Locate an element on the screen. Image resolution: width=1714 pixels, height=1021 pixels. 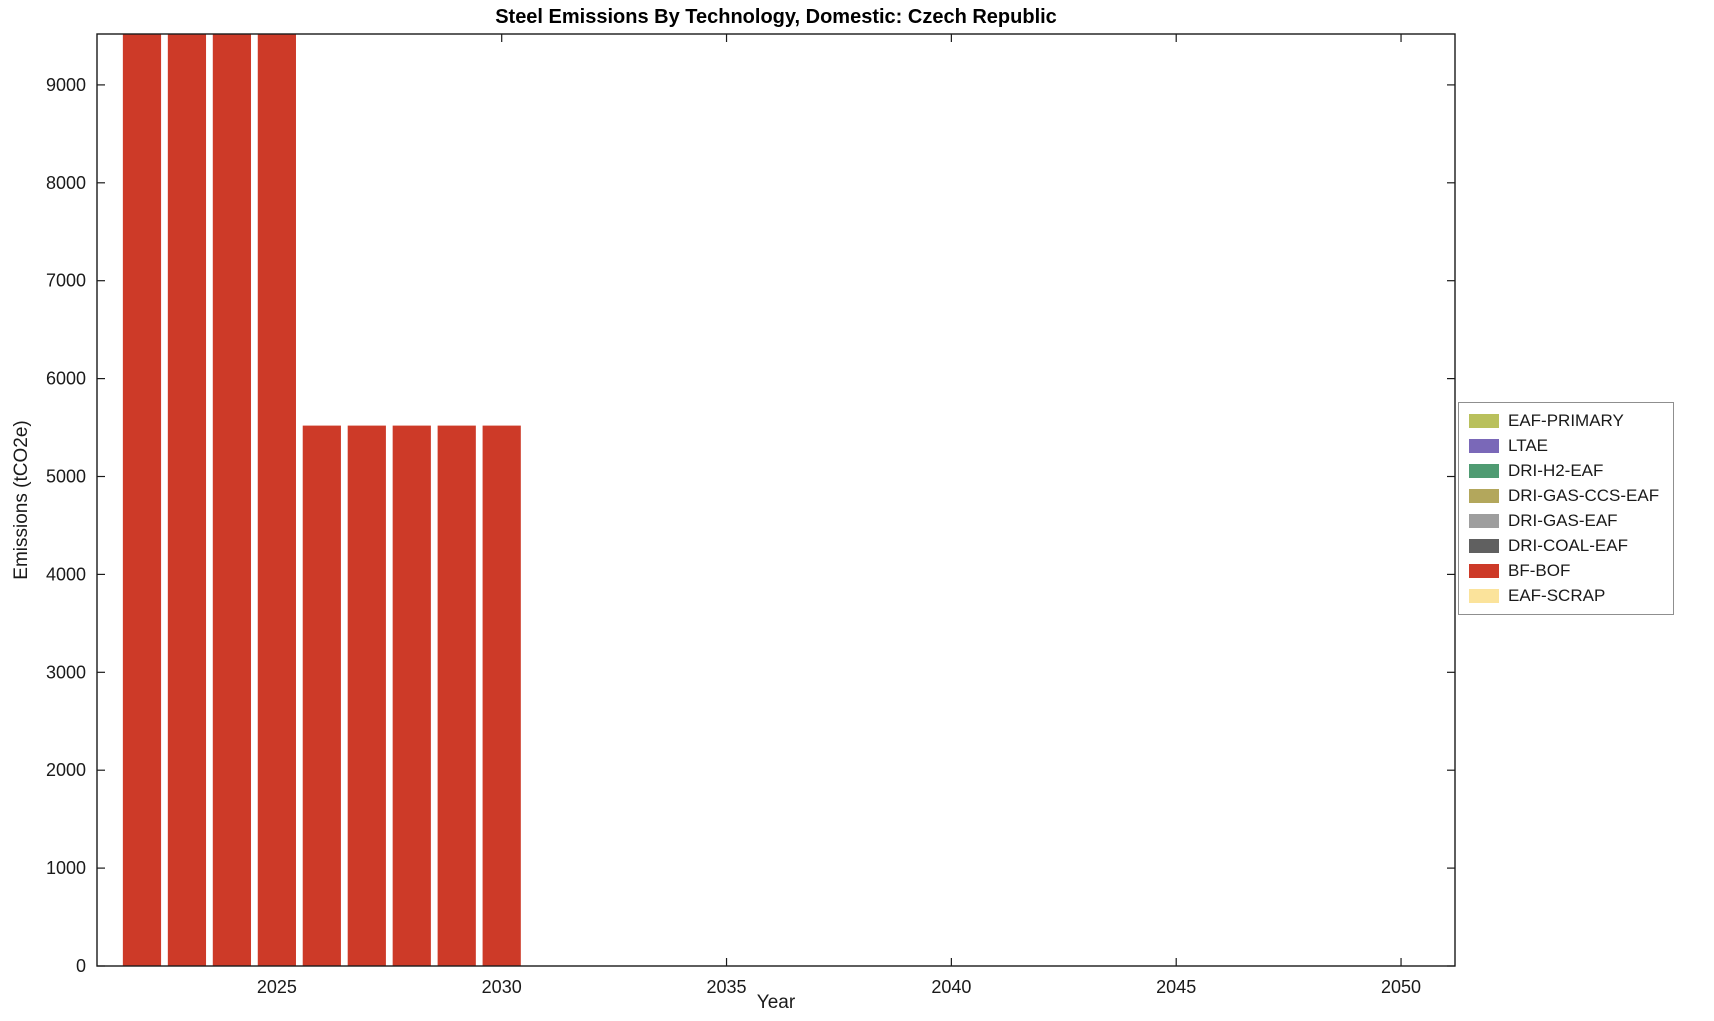
legend-label: DRI-H2-EAF is located at coordinates (1556, 470).